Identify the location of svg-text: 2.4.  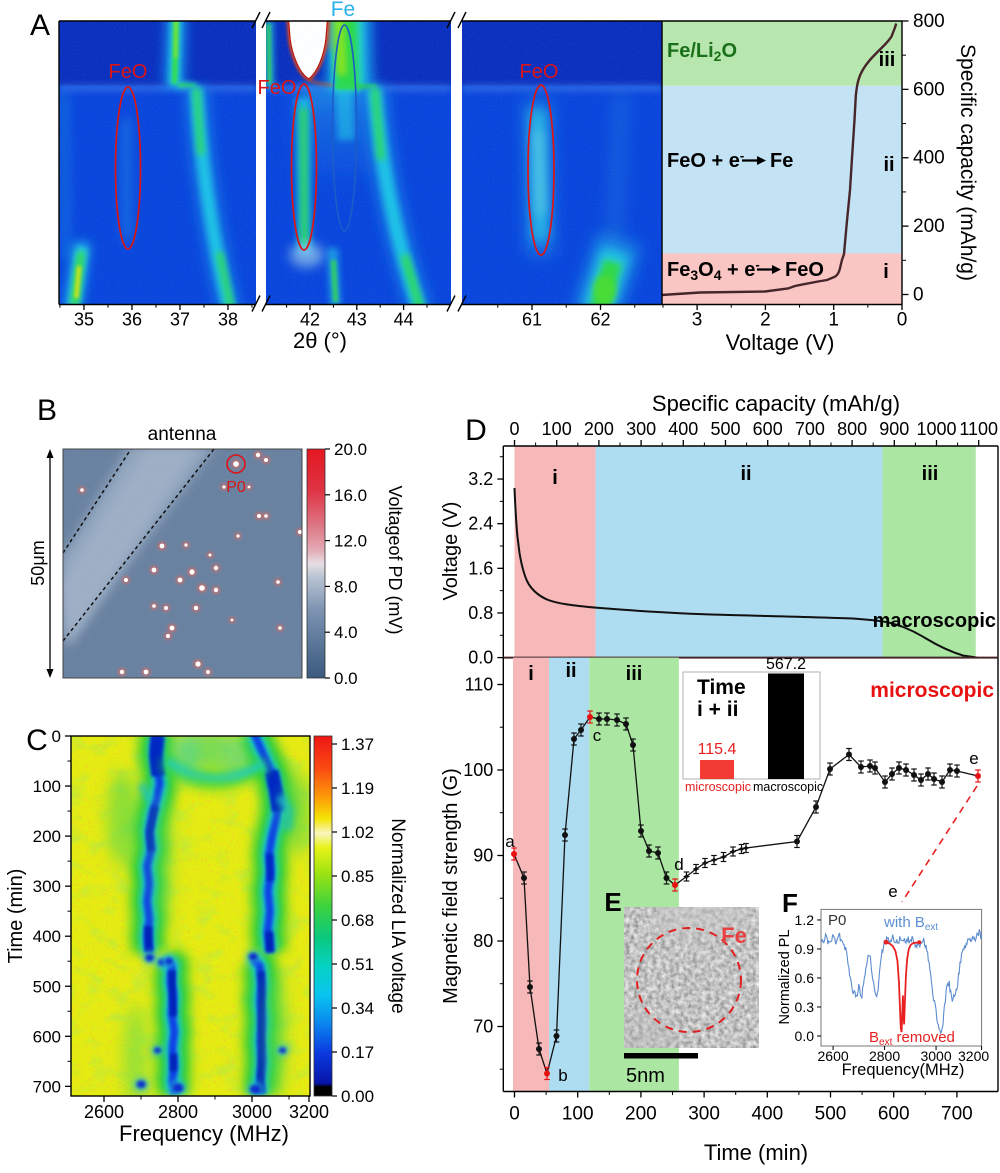
(480, 524).